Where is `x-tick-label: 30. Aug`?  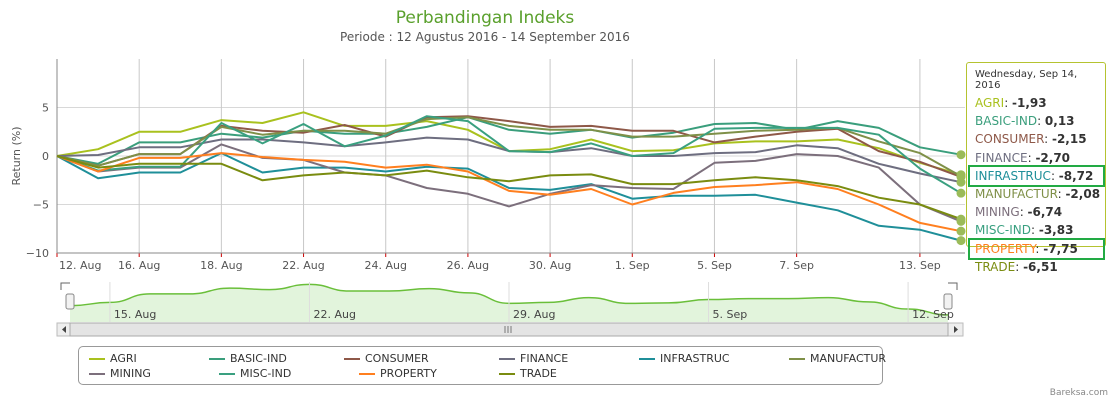
x-tick-label: 30. Aug is located at coordinates (550, 265).